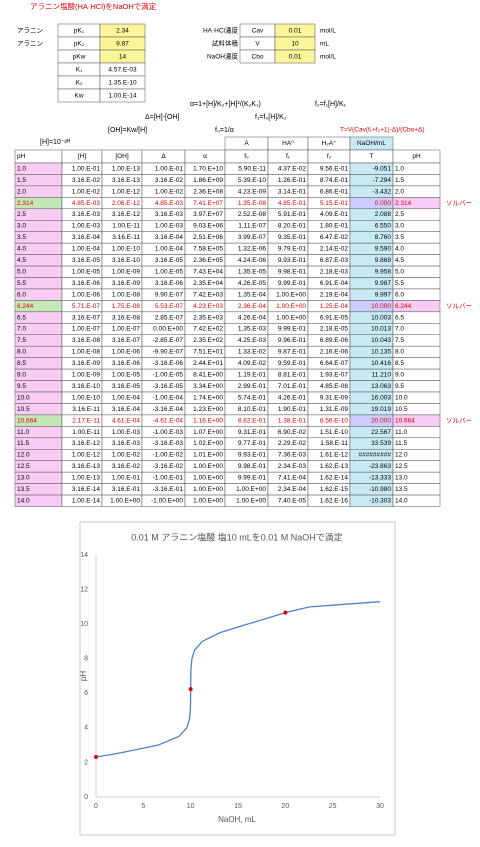  I want to click on table-cell: 3.16.E-09, so click(86, 363).